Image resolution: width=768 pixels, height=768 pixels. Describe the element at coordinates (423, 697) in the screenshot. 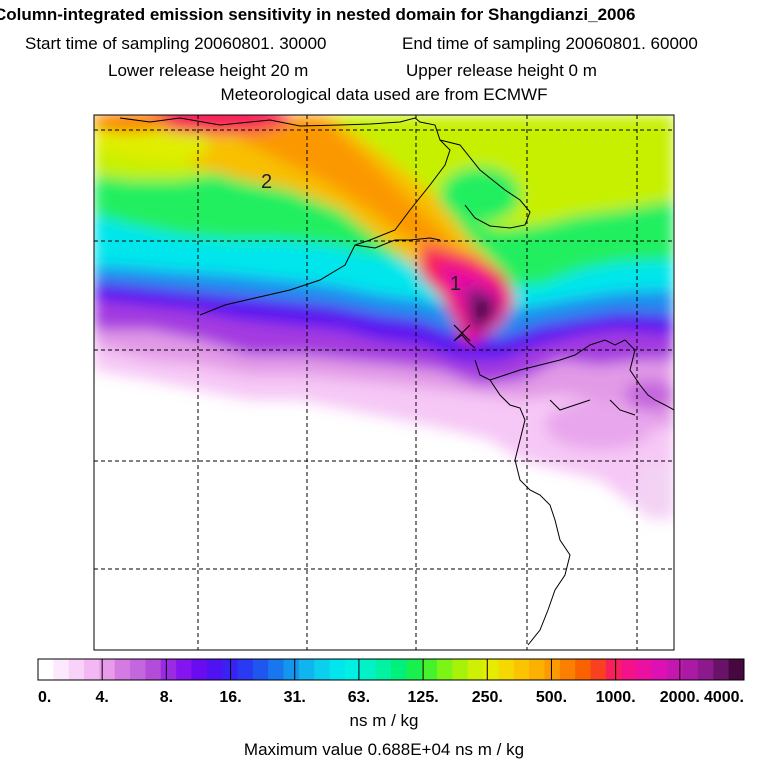

I see `colorbar-tick-label: 125.` at that location.